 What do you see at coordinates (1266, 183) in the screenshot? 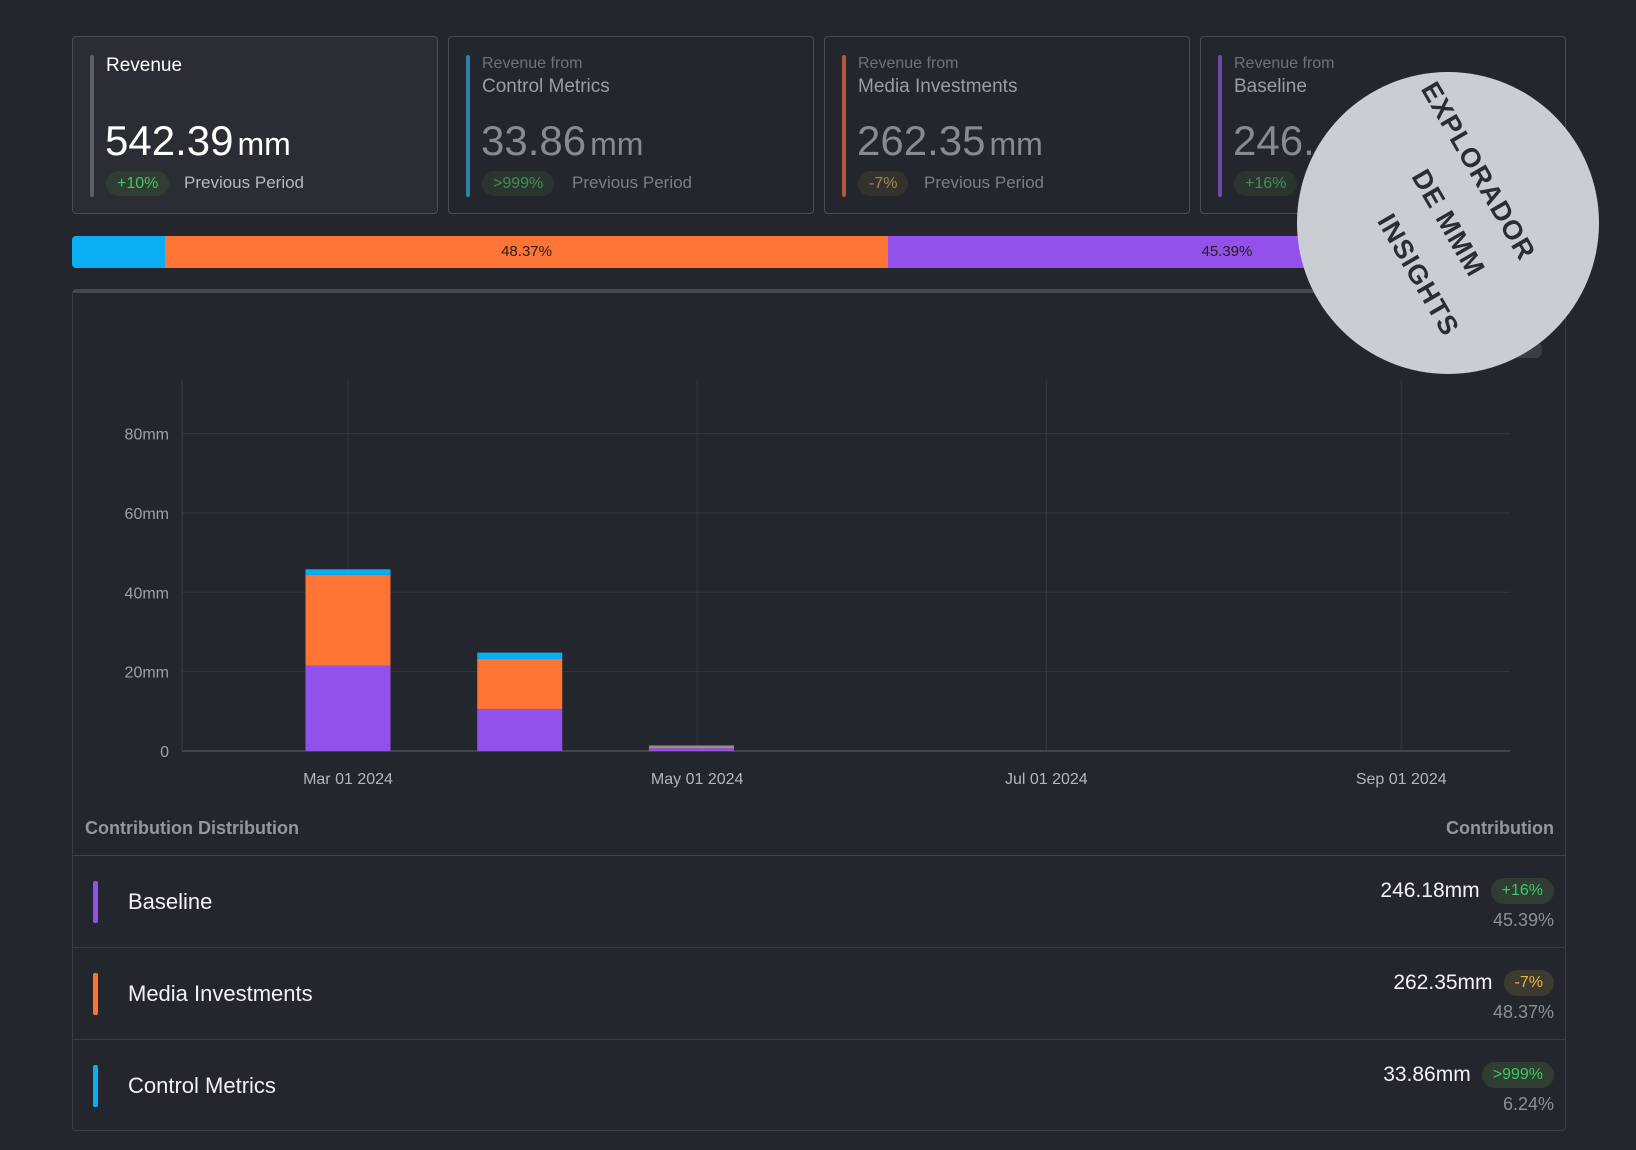
I see `change-badge: +16%` at bounding box center [1266, 183].